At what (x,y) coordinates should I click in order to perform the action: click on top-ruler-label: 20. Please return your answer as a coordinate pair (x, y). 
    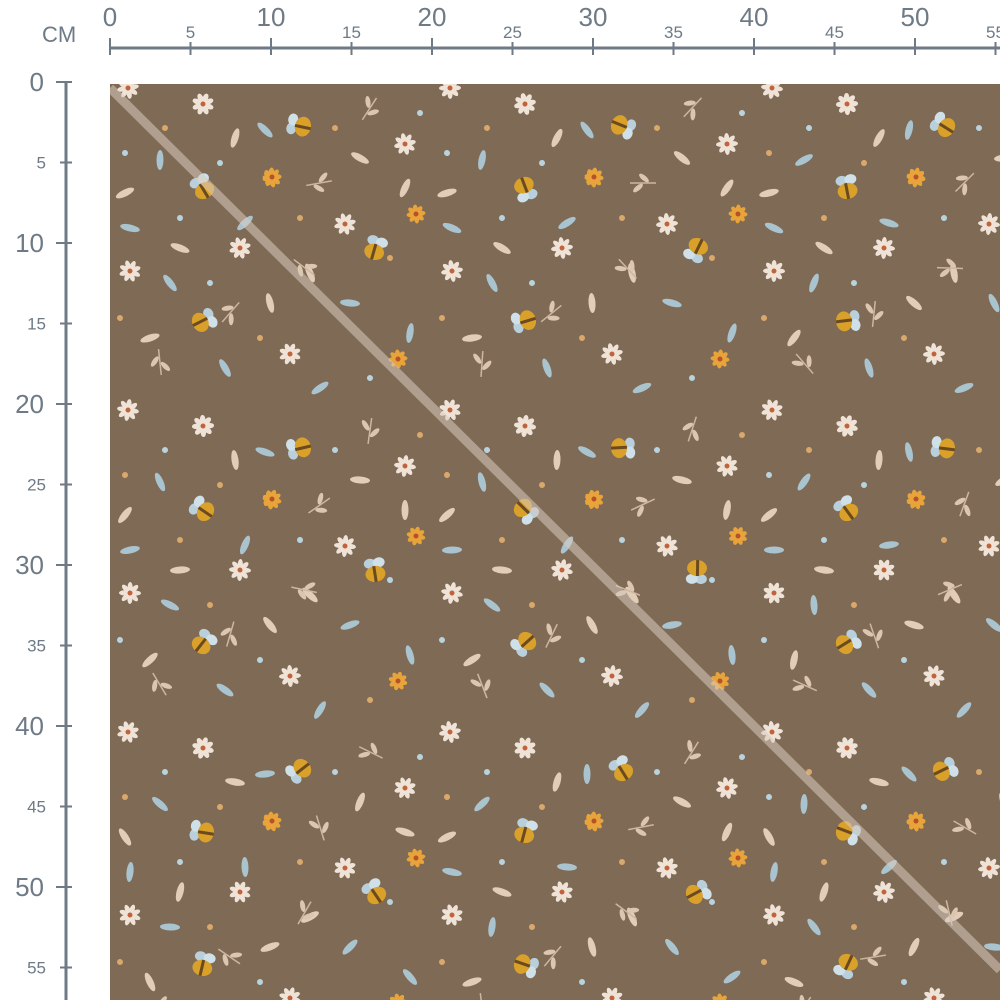
    Looking at the image, I should click on (432, 17).